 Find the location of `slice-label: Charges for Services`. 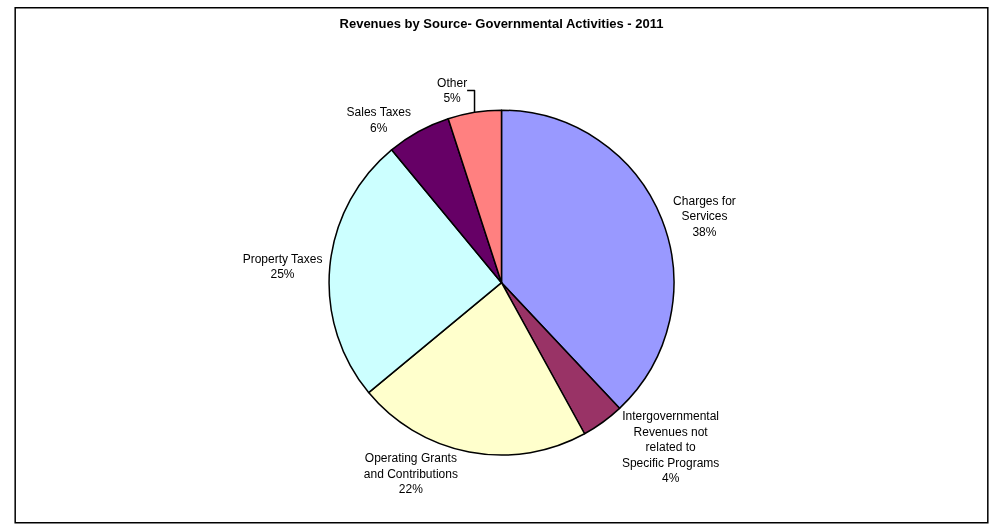

slice-label: Charges for Services is located at coordinates (704, 208).